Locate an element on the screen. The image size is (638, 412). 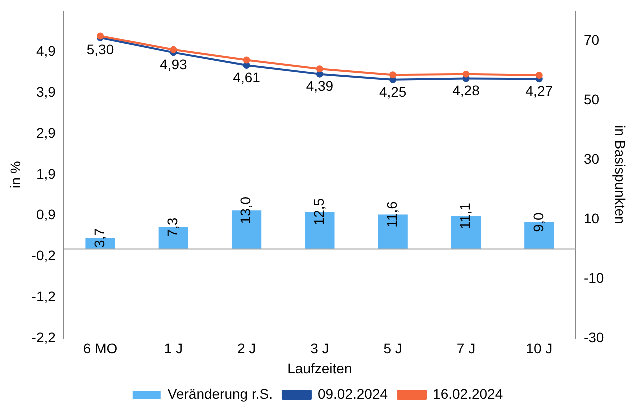
x-tick-label: 2 J is located at coordinates (246, 348).